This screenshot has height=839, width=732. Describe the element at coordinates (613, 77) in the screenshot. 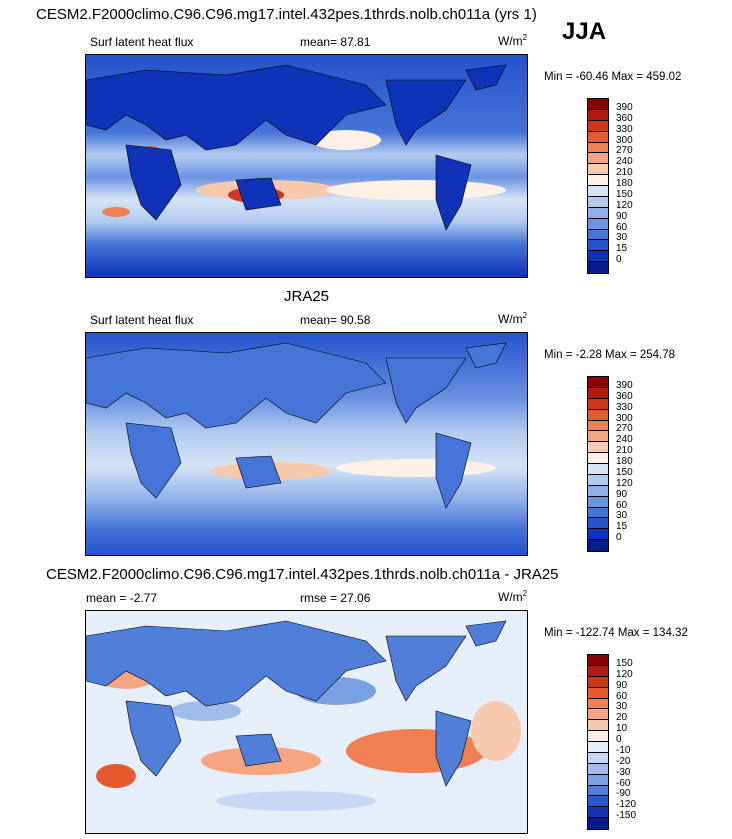

I see `panel1-minmax: Min = -60.46 Max = 459.02` at that location.